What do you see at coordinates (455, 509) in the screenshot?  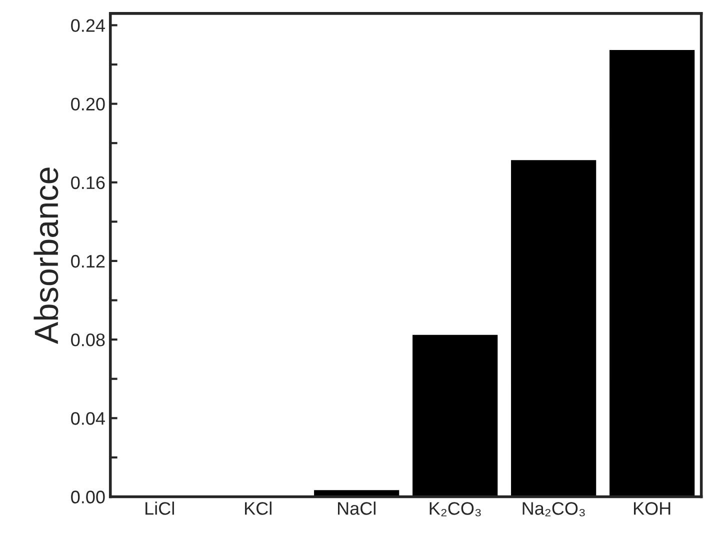 I see `x-tick-label: K₂CO₃` at bounding box center [455, 509].